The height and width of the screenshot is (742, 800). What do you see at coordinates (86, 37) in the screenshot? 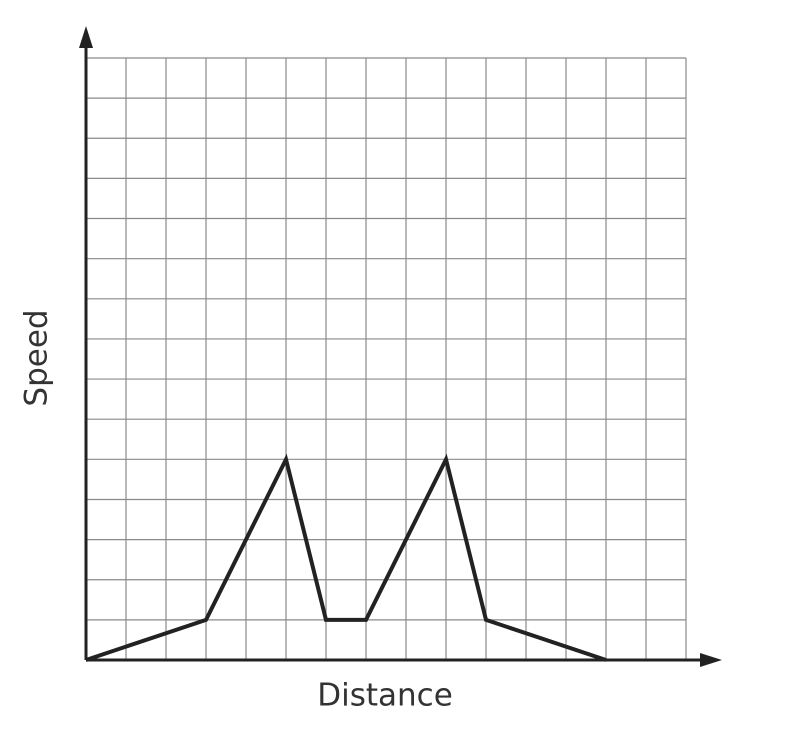
I see `y-axis-arrow` at bounding box center [86, 37].